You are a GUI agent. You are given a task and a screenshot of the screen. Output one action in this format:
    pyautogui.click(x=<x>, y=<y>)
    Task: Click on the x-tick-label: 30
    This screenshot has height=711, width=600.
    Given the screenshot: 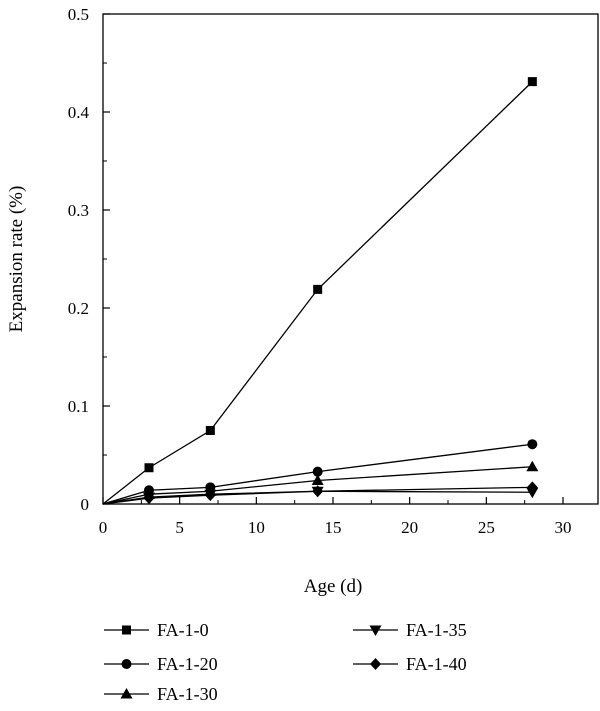 What is the action you would take?
    pyautogui.click(x=563, y=527)
    